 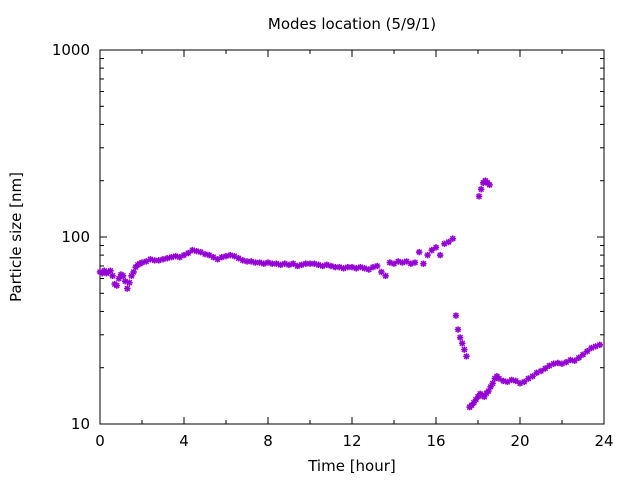 I want to click on x-tick-label: 24, so click(x=603, y=441).